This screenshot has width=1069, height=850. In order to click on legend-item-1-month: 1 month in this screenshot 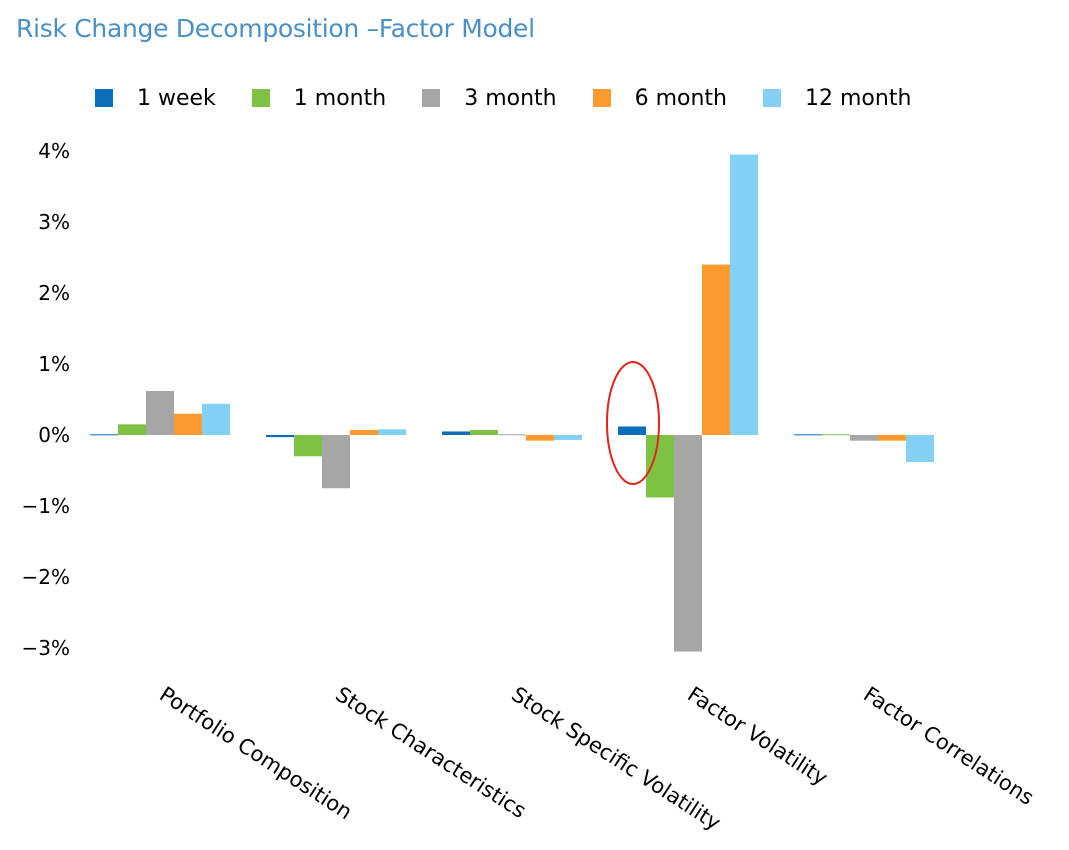, I will do `click(319, 98)`.